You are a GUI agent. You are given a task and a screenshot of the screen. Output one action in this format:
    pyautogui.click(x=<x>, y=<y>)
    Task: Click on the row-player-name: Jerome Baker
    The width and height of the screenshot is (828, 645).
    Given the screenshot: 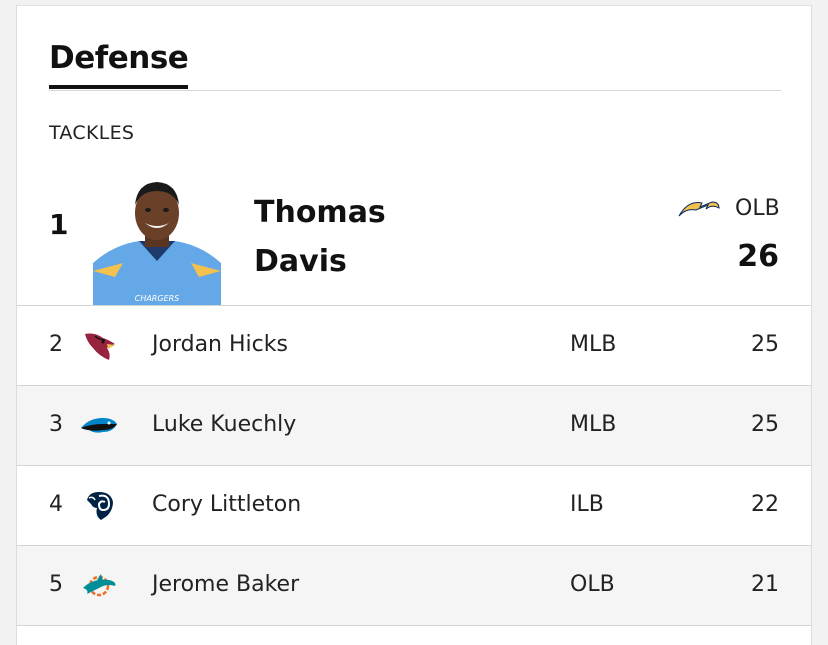 What is the action you would take?
    pyautogui.click(x=226, y=584)
    